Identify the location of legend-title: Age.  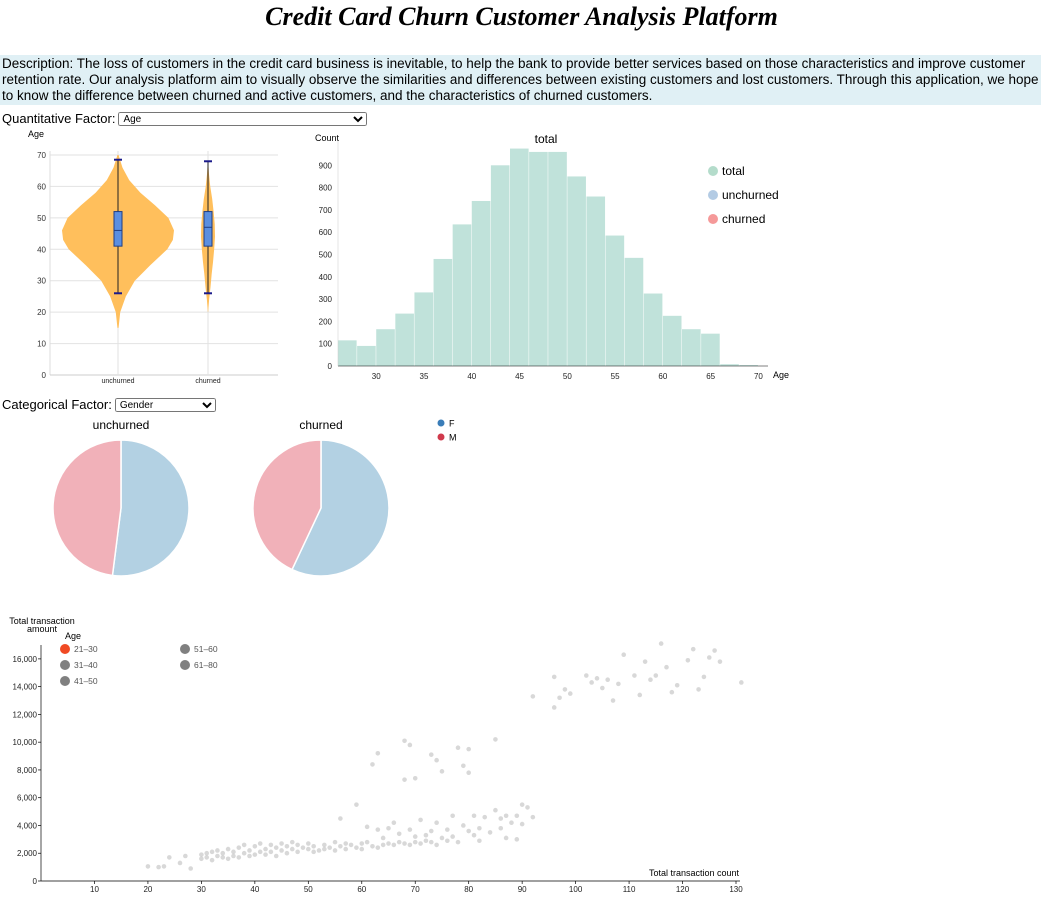
(73, 636).